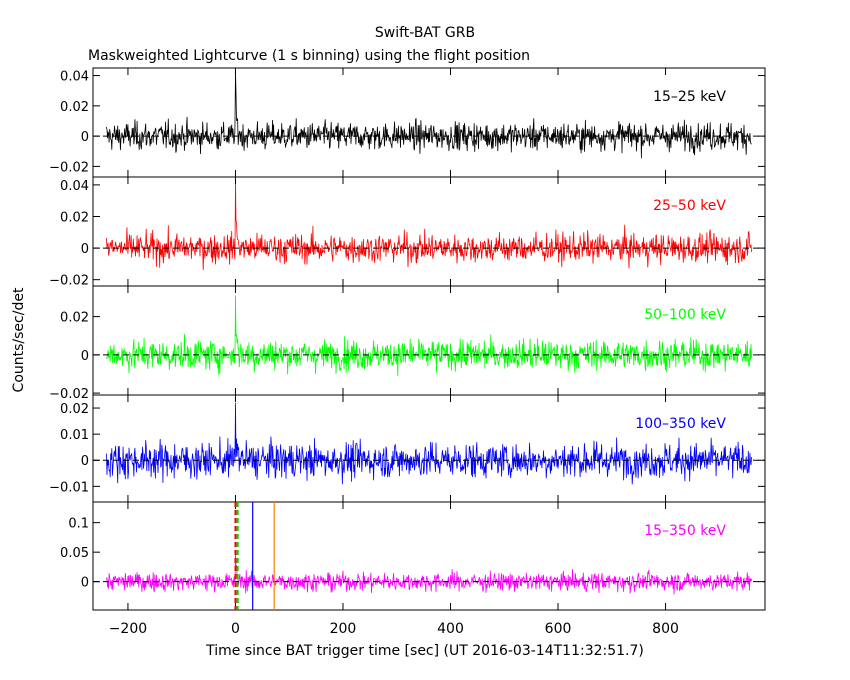  What do you see at coordinates (689, 97) in the screenshot?
I see `band-label-1: 15–25 keV` at bounding box center [689, 97].